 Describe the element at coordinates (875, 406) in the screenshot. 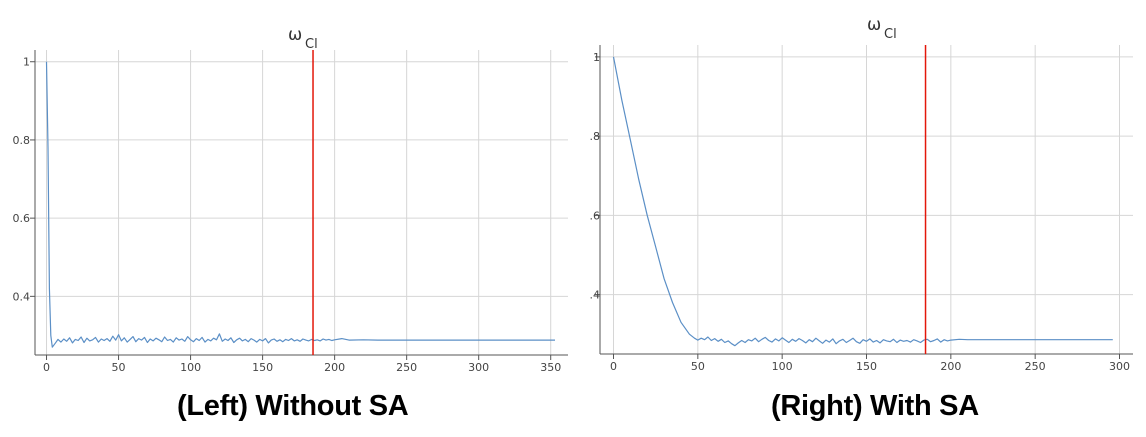

I see `caption-right: (Right) With SA` at that location.